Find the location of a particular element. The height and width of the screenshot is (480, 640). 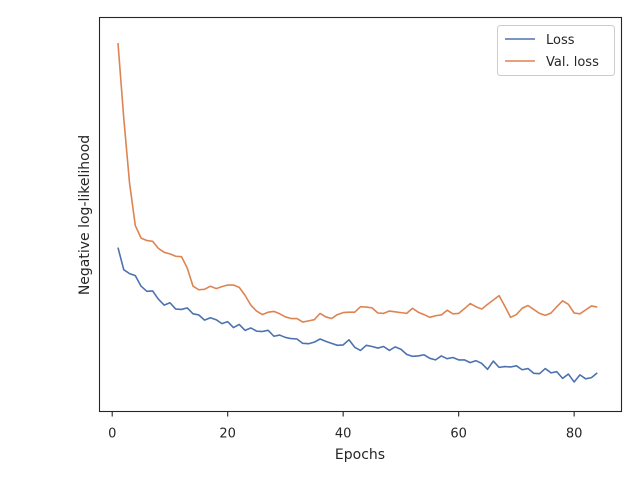

x-axis: 0 20 40 60 80 is located at coordinates (345, 426).